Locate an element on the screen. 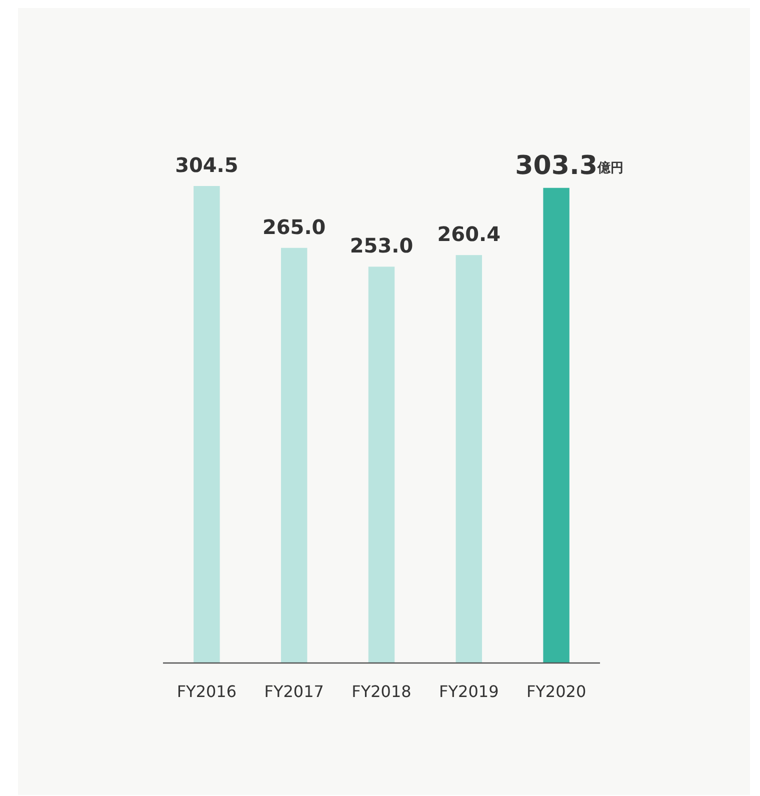 This screenshot has height=796, width=760. data-label: 265.0 is located at coordinates (294, 226).